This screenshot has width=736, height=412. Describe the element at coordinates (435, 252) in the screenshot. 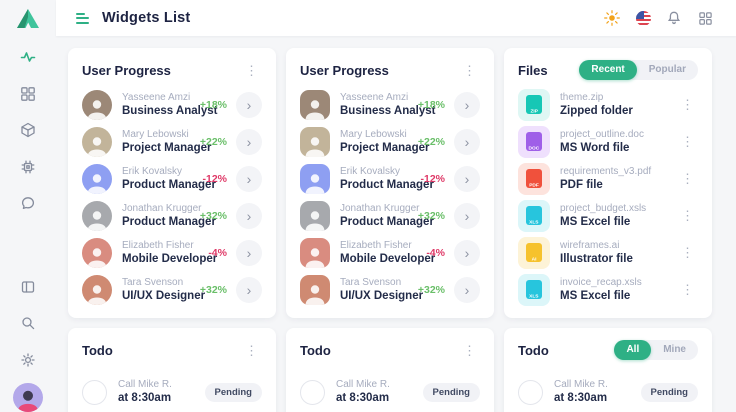

I see `progress-change: -4%` at that location.